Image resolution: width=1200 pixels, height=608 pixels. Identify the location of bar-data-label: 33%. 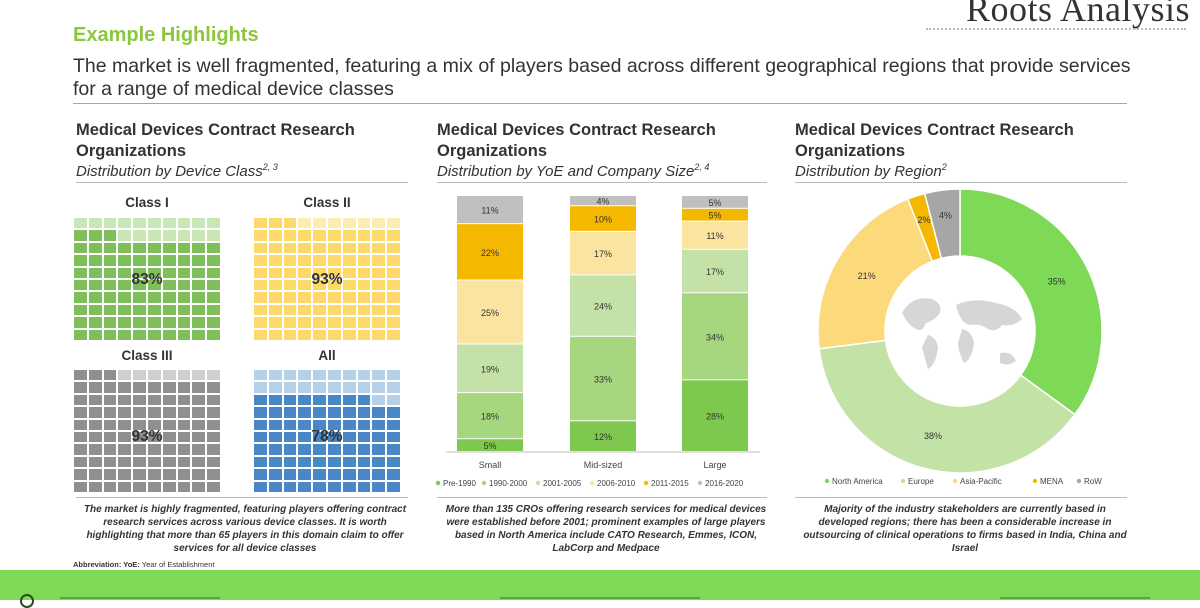
(603, 380).